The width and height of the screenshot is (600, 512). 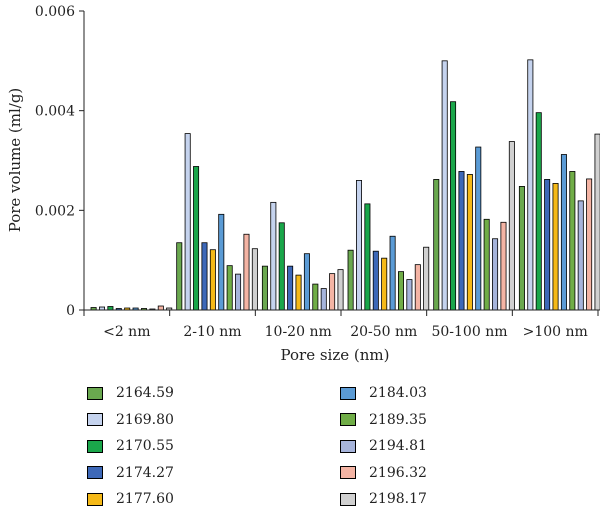 I want to click on x-tick-label-2: 10-20 nm, so click(x=298, y=332).